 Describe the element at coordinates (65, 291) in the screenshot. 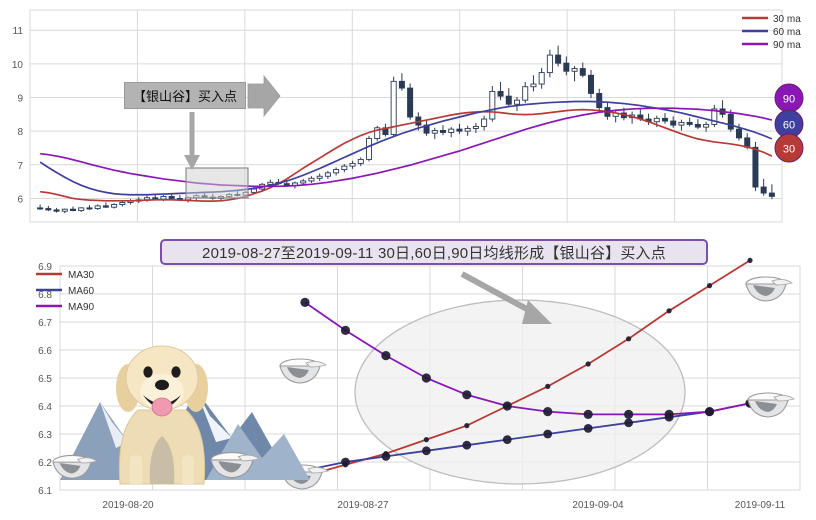

I see `bottom-chart-legend: MA30 MA60 MA90` at that location.